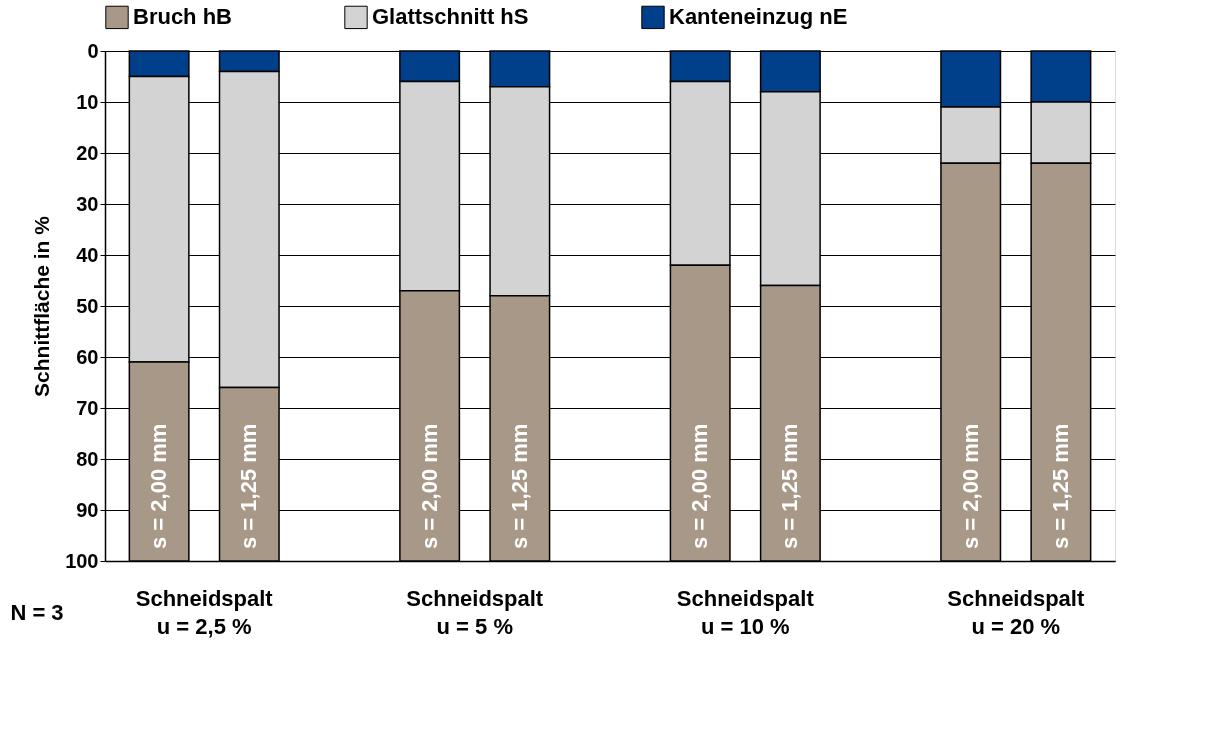  Describe the element at coordinates (745, 612) in the screenshot. I see `text: Schneidspalt u = 10 %` at that location.